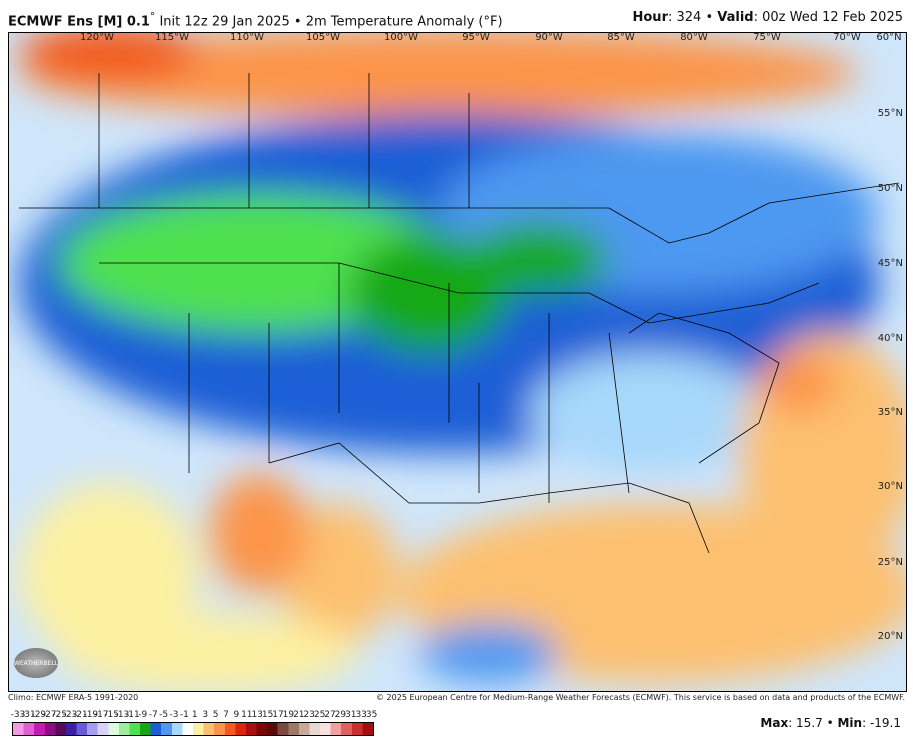 This screenshot has width=913, height=750. Describe the element at coordinates (205, 715) in the screenshot. I see `colorbar-tick: 3` at that location.